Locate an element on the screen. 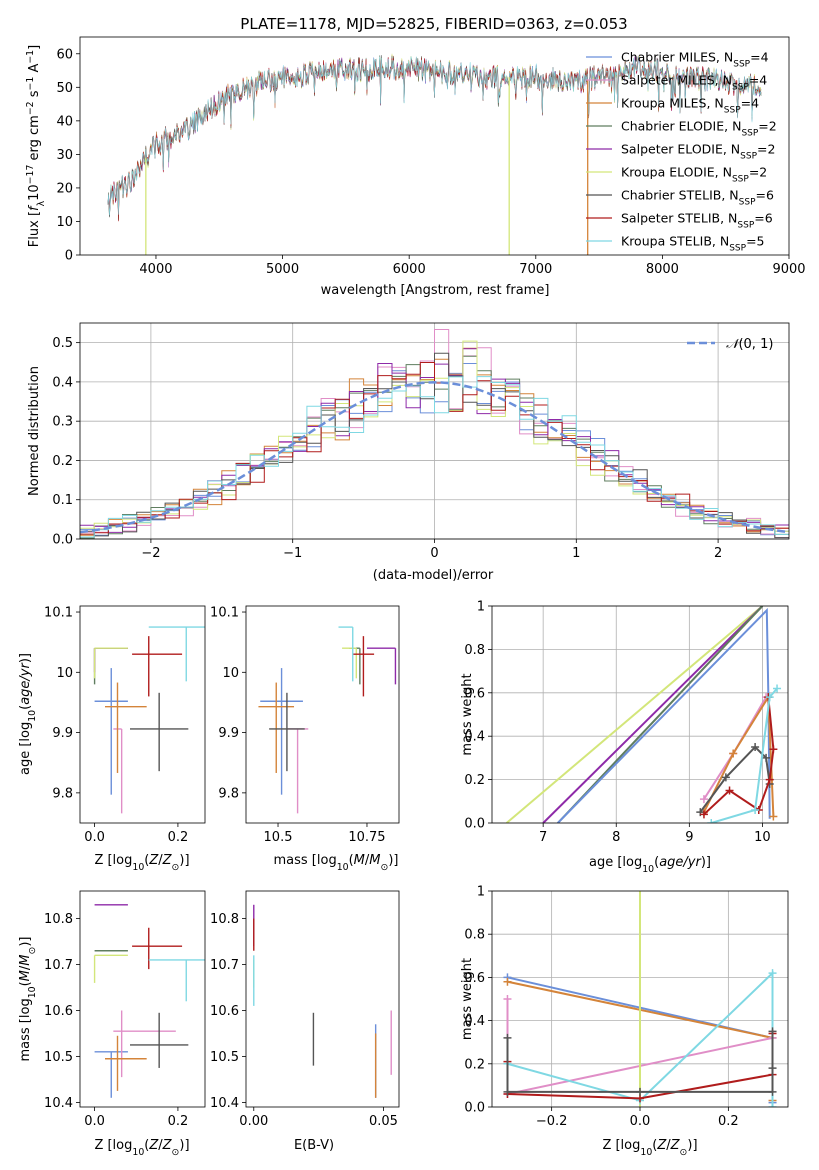 The height and width of the screenshot is (1170, 819). weight-marker-salpeter-miles is located at coordinates (507, 999).